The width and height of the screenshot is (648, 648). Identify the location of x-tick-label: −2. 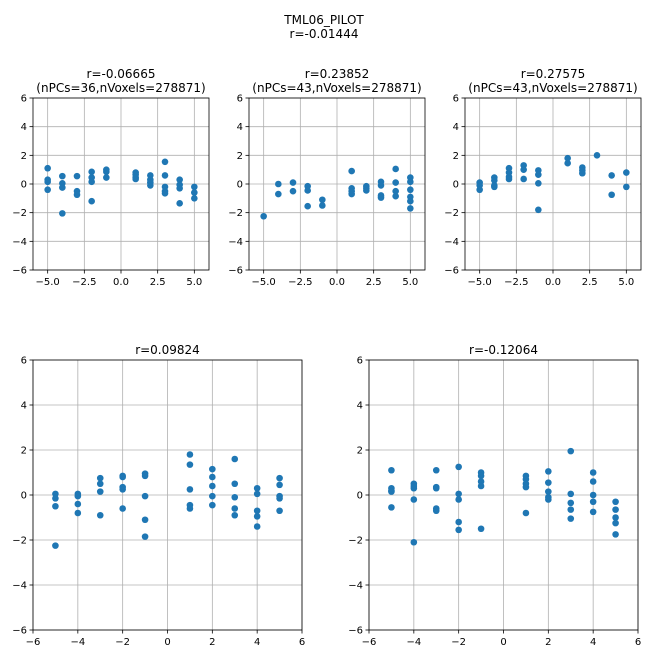
(458, 642).